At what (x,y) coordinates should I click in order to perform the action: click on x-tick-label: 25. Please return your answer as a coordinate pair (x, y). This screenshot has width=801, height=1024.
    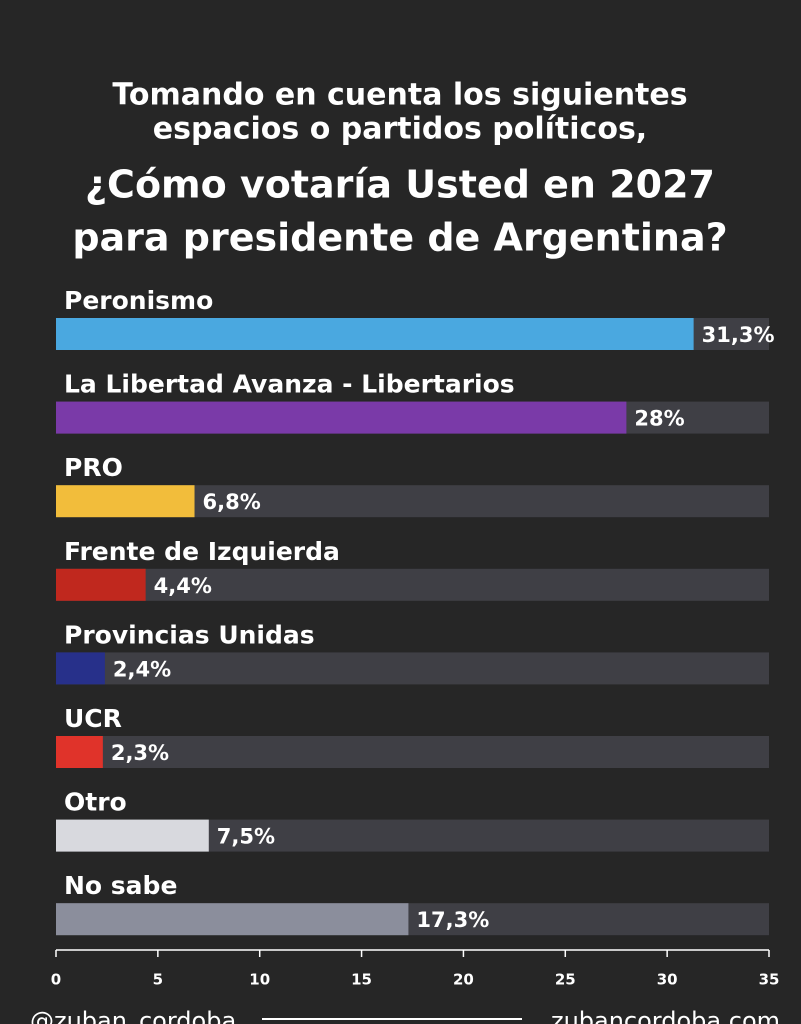
    Looking at the image, I should click on (565, 980).